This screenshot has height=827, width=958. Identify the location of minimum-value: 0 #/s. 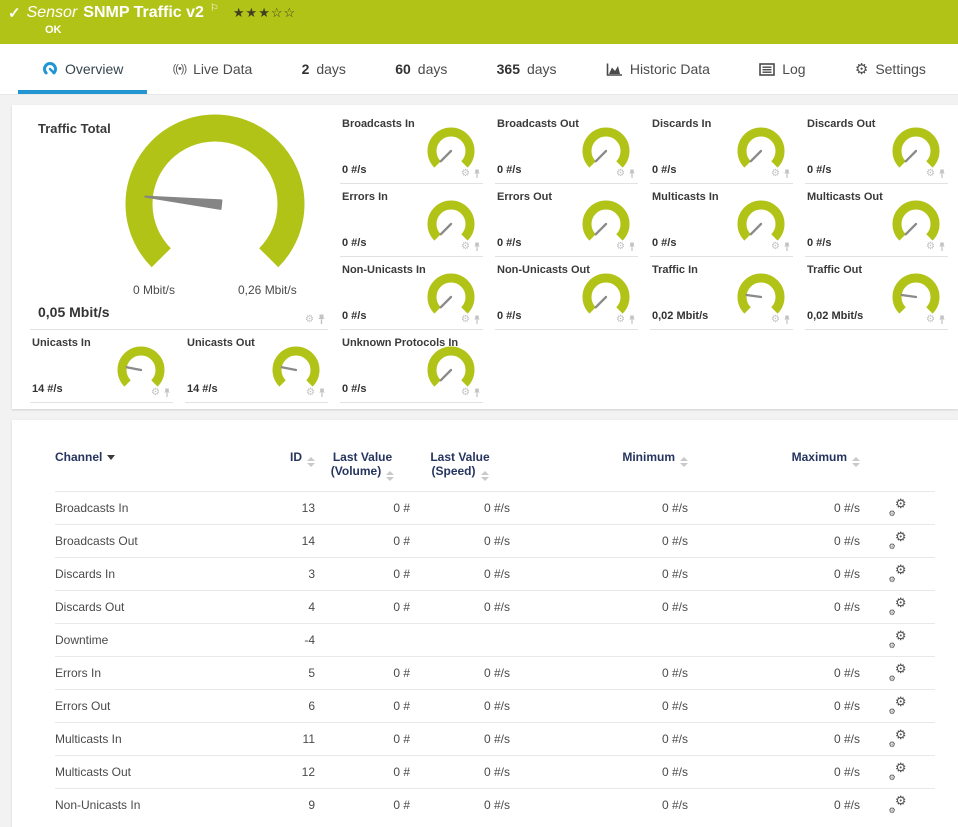
(599, 772).